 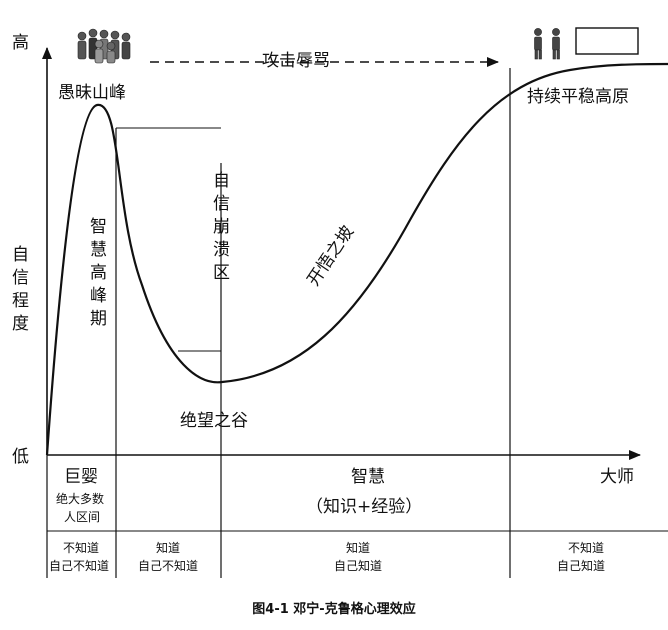 What do you see at coordinates (98, 273) in the screenshot?
I see `wisdom-peak-3: 高` at bounding box center [98, 273].